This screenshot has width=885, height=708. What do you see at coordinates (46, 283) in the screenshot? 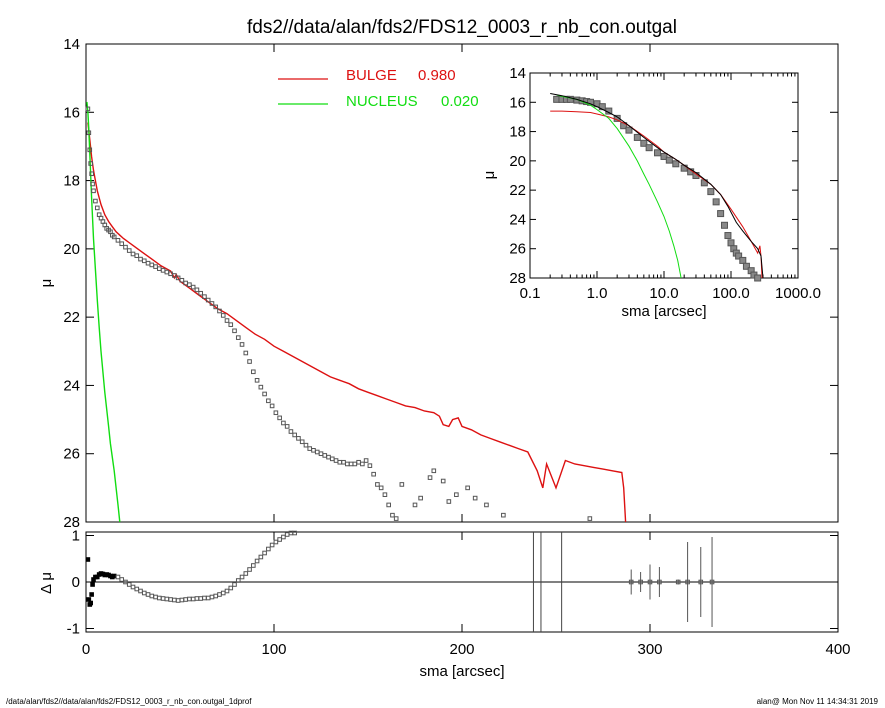
I see `main-y-axis-label: μ` at bounding box center [46, 283].